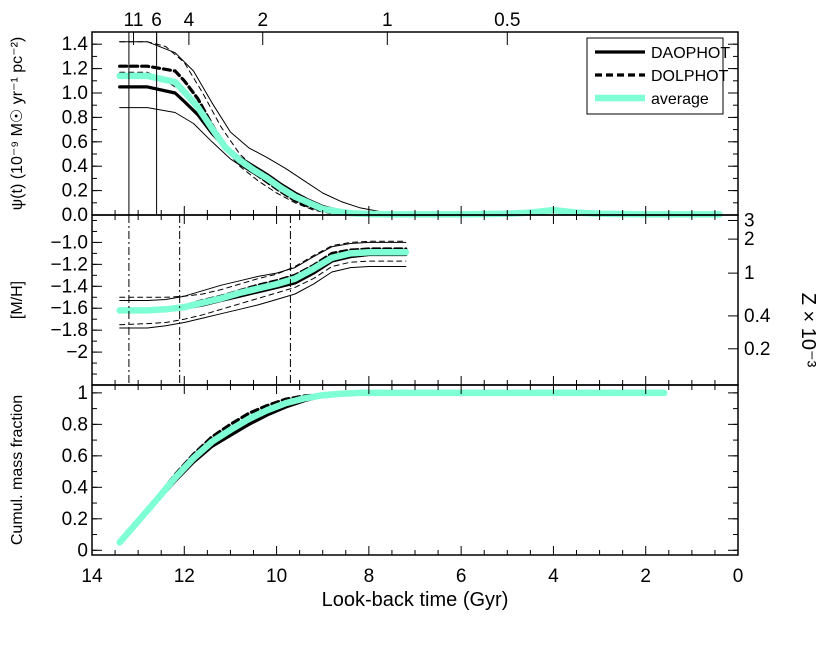  I want to click on y-tick-label-cumulative: 1, so click(82, 393).